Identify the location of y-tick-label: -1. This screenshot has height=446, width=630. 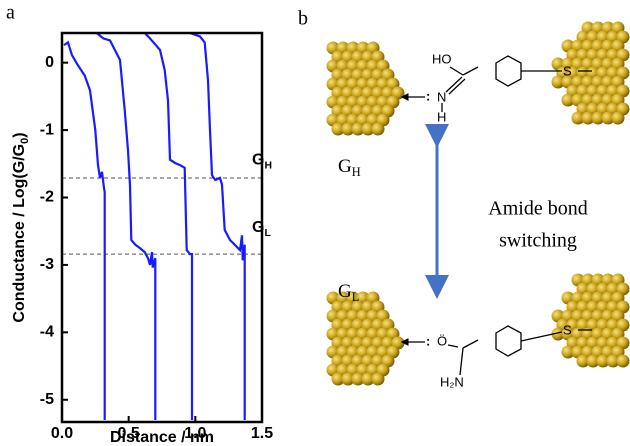
(47, 129).